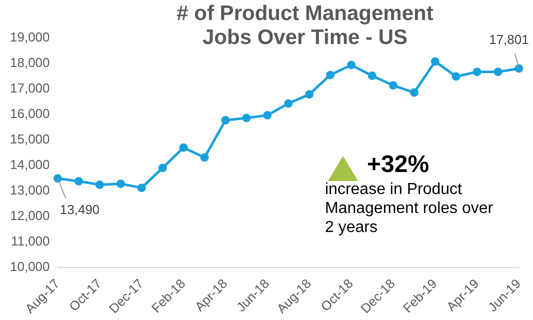 The image size is (533, 320). Describe the element at coordinates (30, 215) in the screenshot. I see `y-tick-label: 12,000` at that location.